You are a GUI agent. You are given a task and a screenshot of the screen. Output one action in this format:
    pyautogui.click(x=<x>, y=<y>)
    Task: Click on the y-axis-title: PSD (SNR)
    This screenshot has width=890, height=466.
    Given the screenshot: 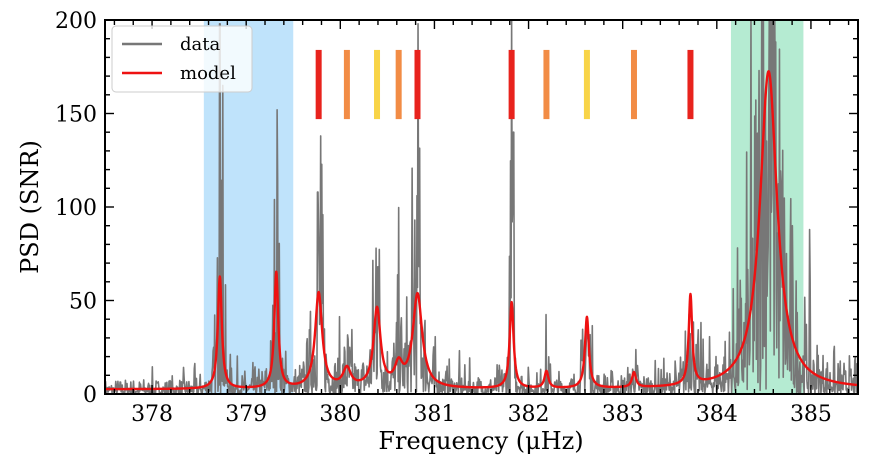 What is the action you would take?
    pyautogui.click(x=30, y=207)
    